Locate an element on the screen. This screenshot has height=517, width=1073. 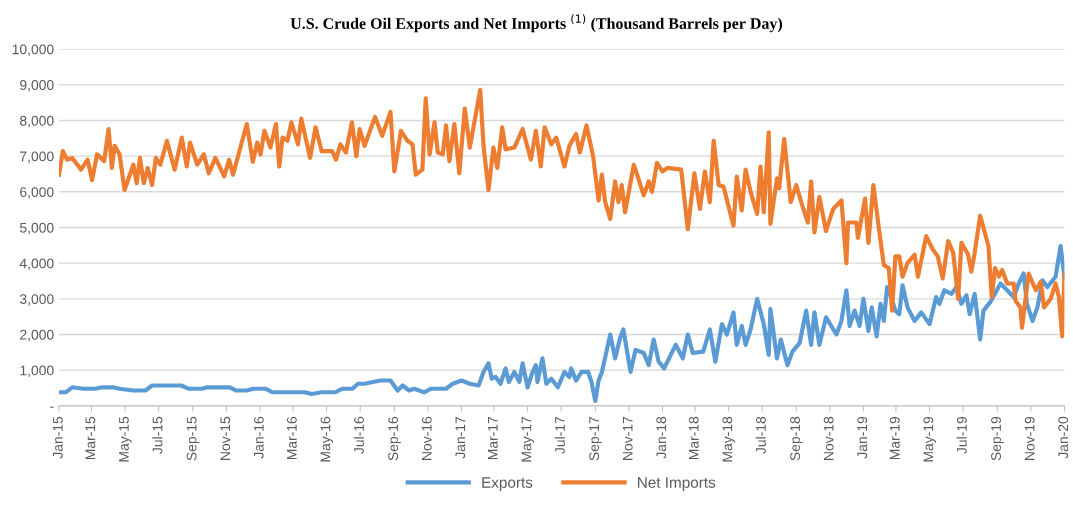
y-tick-label: - is located at coordinates (52, 407).